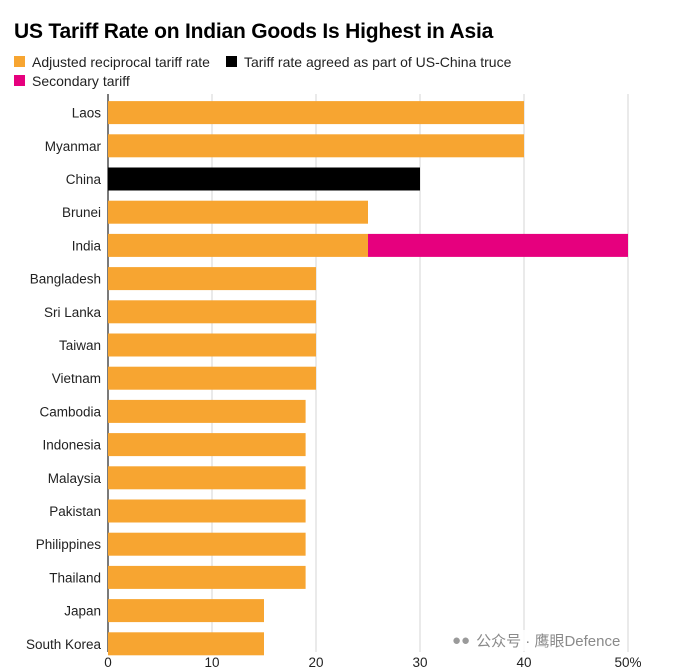 This screenshot has width=687, height=668. I want to click on category-label: India, so click(87, 245).